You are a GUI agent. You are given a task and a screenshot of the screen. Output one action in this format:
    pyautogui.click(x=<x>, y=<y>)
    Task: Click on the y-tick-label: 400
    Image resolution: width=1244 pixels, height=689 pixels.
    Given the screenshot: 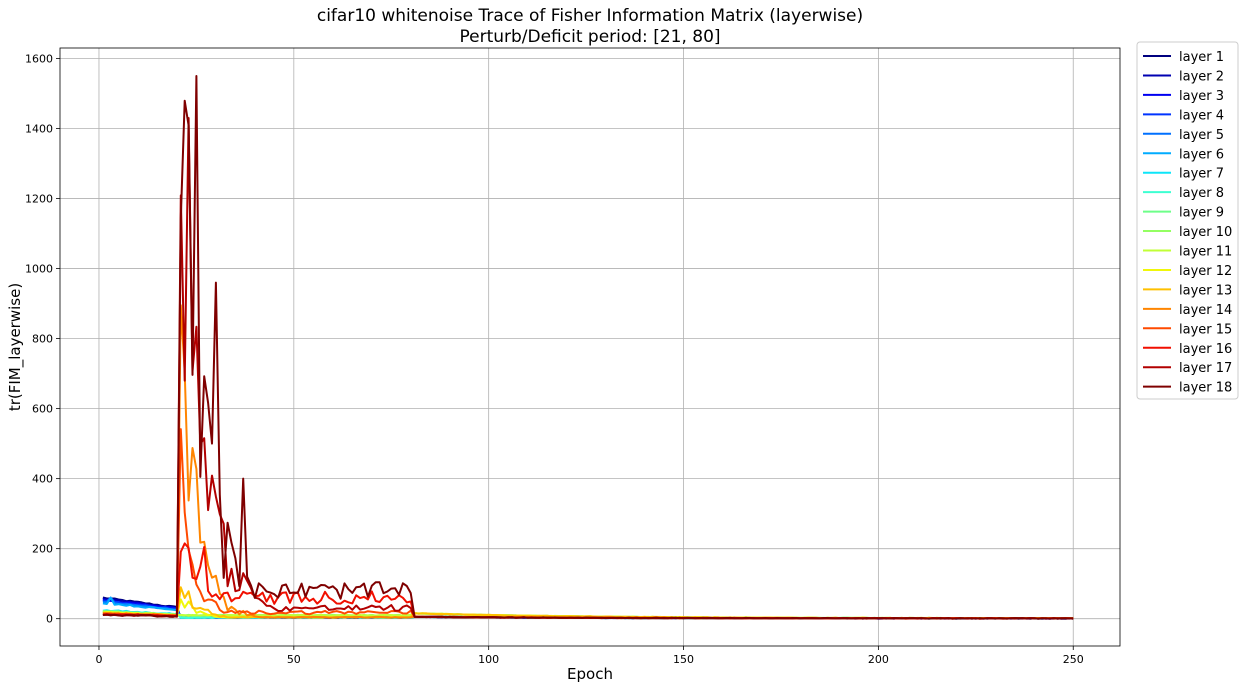 What is the action you would take?
    pyautogui.click(x=42, y=479)
    